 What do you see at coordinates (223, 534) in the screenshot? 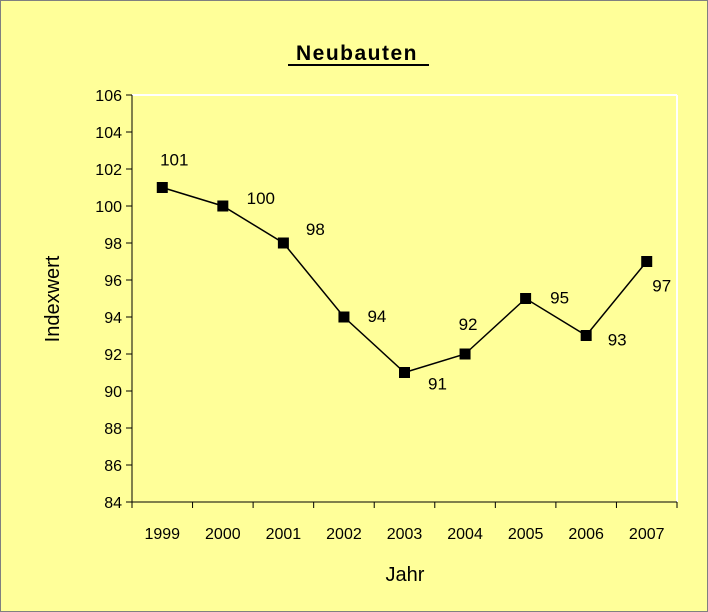
I see `x-tick-label: 2000` at bounding box center [223, 534].